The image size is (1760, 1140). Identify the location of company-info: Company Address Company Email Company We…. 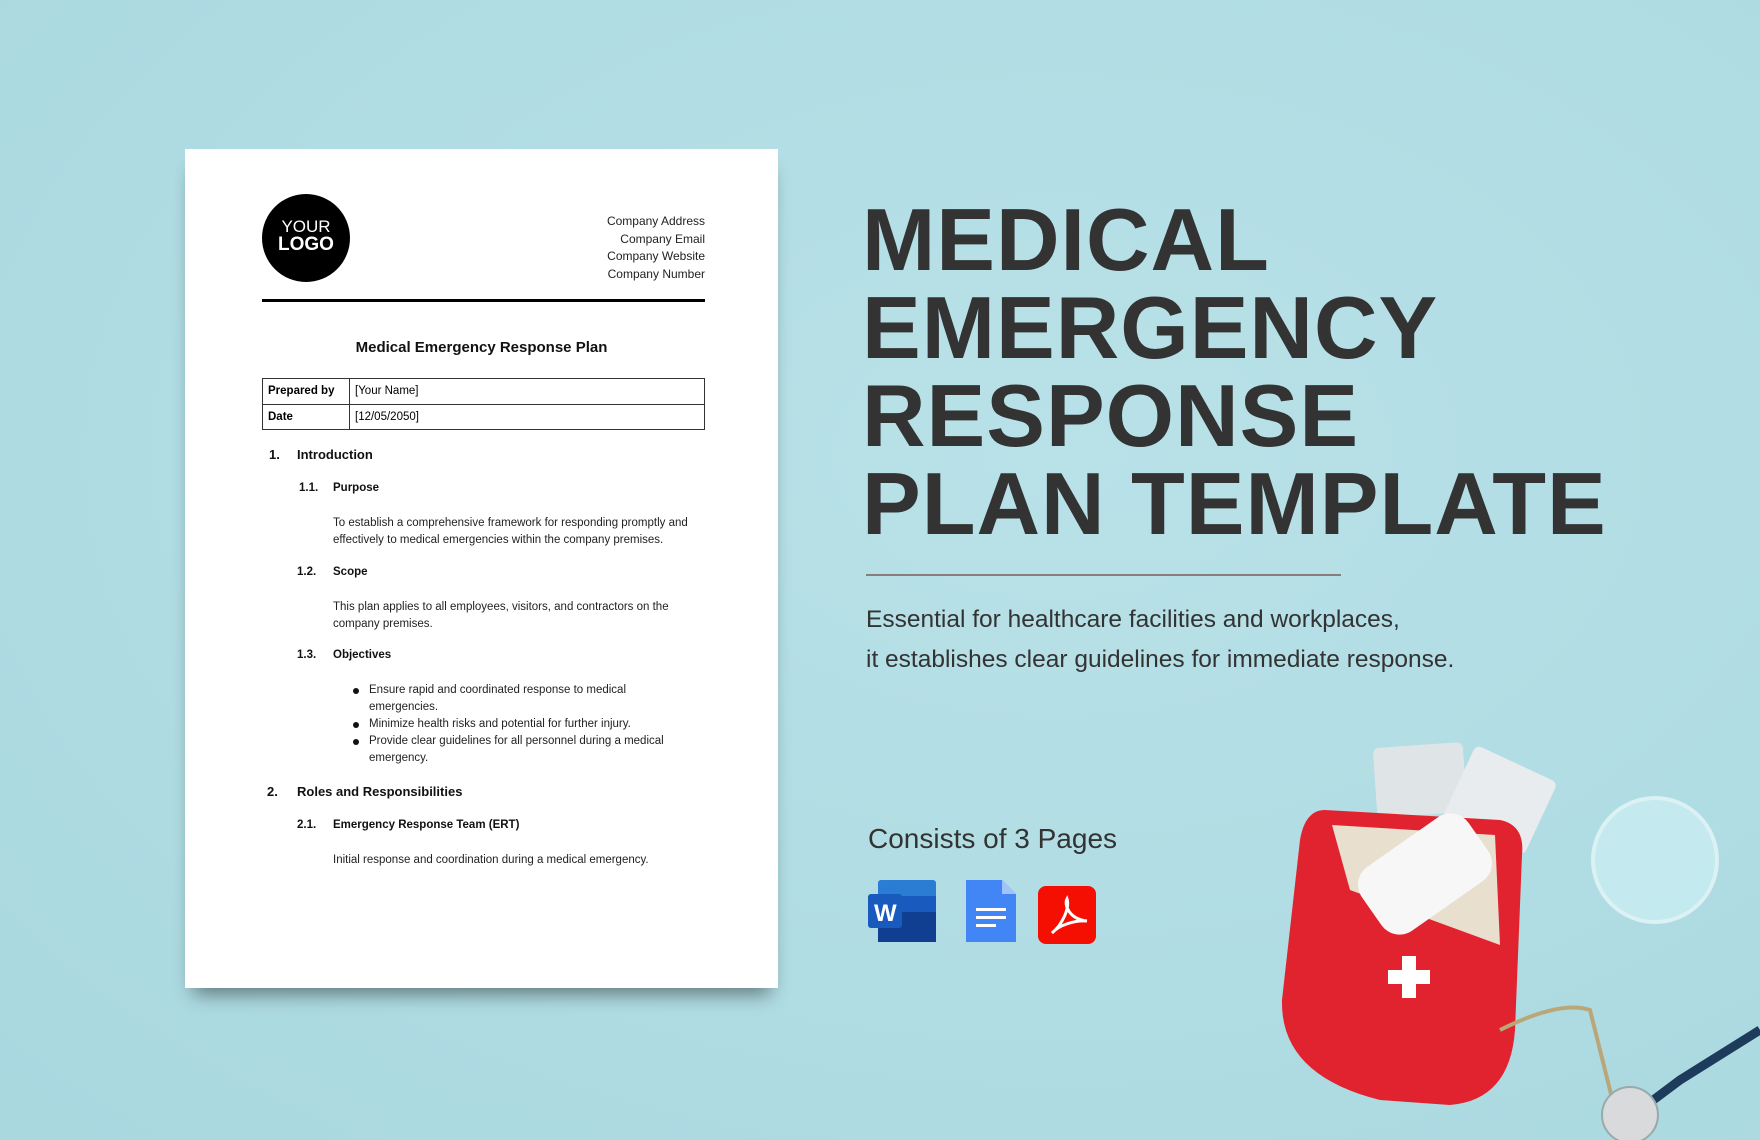
(656, 248).